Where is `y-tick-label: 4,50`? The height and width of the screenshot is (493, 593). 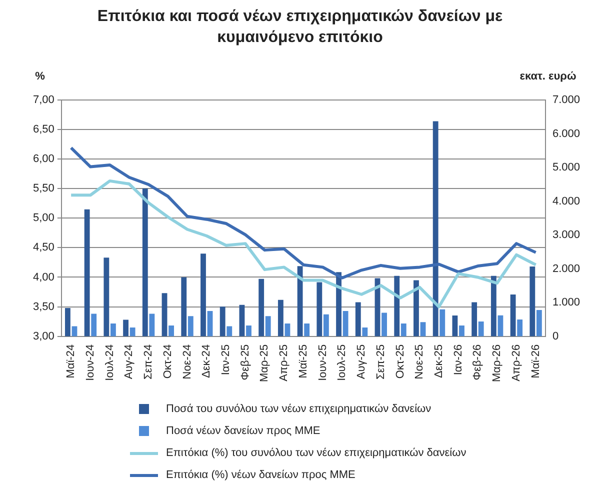 y-tick-label: 4,50 is located at coordinates (43, 248).